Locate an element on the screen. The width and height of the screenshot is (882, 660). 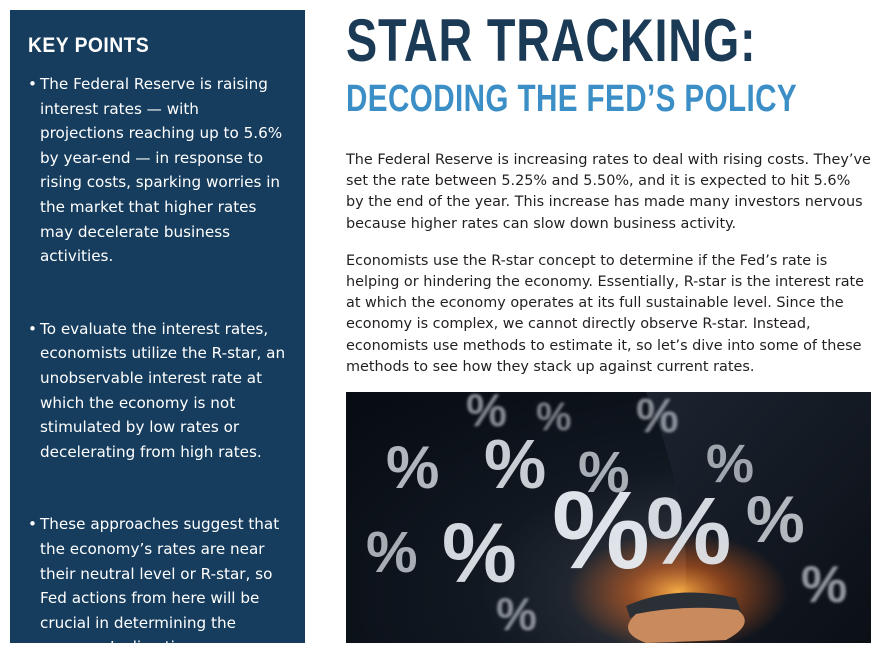
page-title: STAR TRACKING: is located at coordinates (551, 40).